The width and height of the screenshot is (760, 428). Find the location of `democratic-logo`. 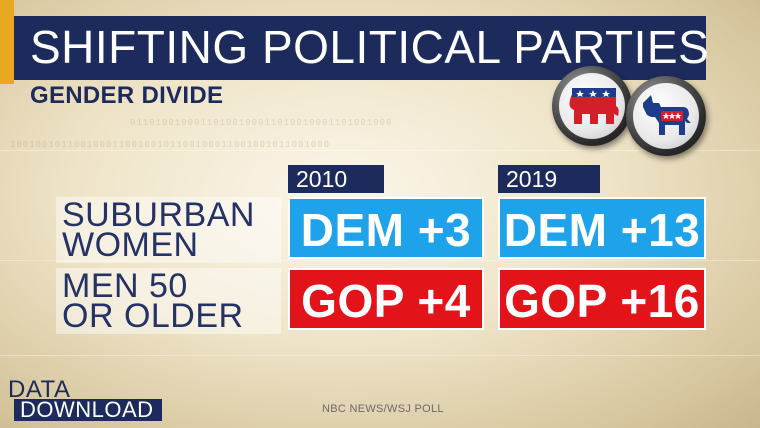

democratic-logo is located at coordinates (666, 116).